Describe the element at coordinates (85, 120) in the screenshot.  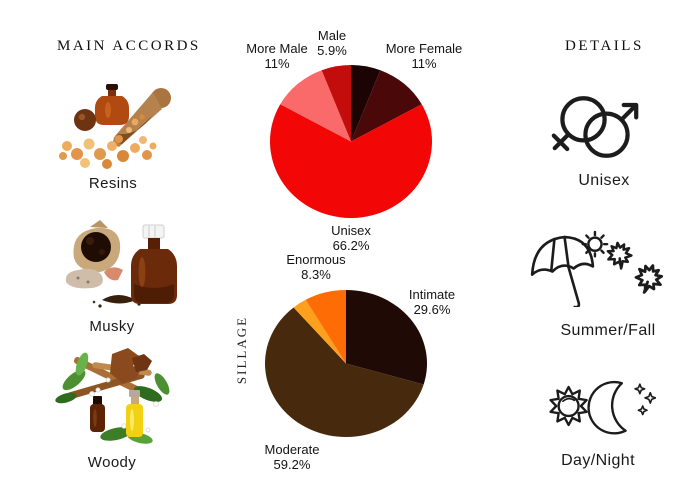
I see `resin-ball` at that location.